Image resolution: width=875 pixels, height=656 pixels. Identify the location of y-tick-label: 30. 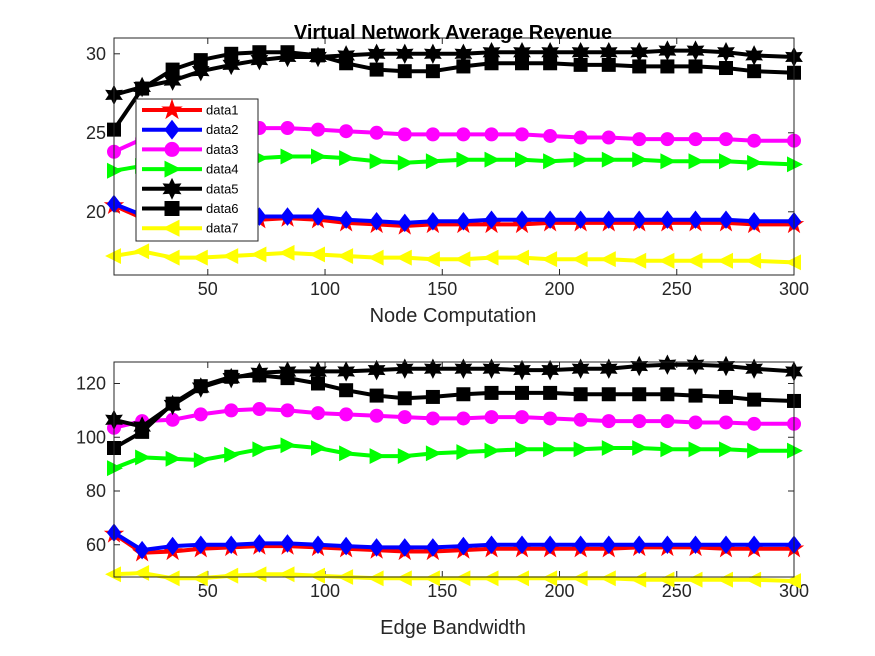
(96, 54).